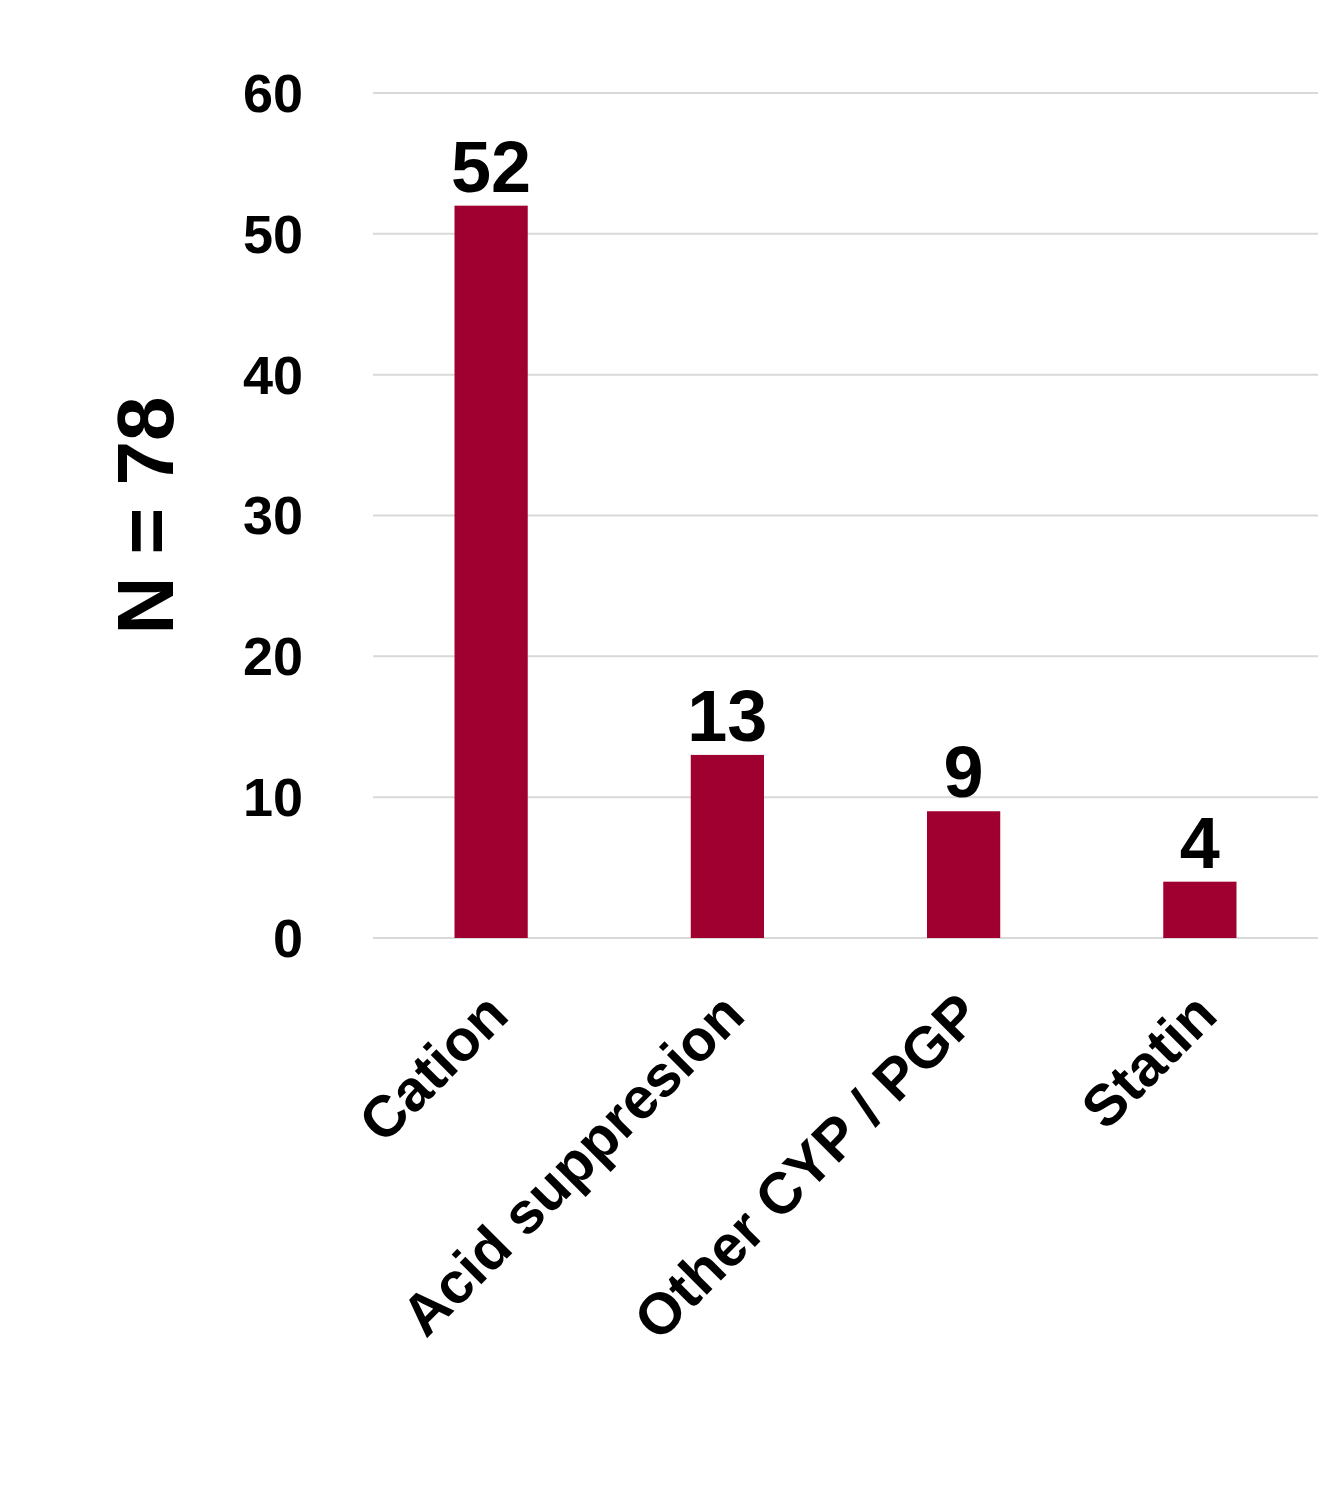  Describe the element at coordinates (272, 656) in the screenshot. I see `y-tick-label: 20` at that location.